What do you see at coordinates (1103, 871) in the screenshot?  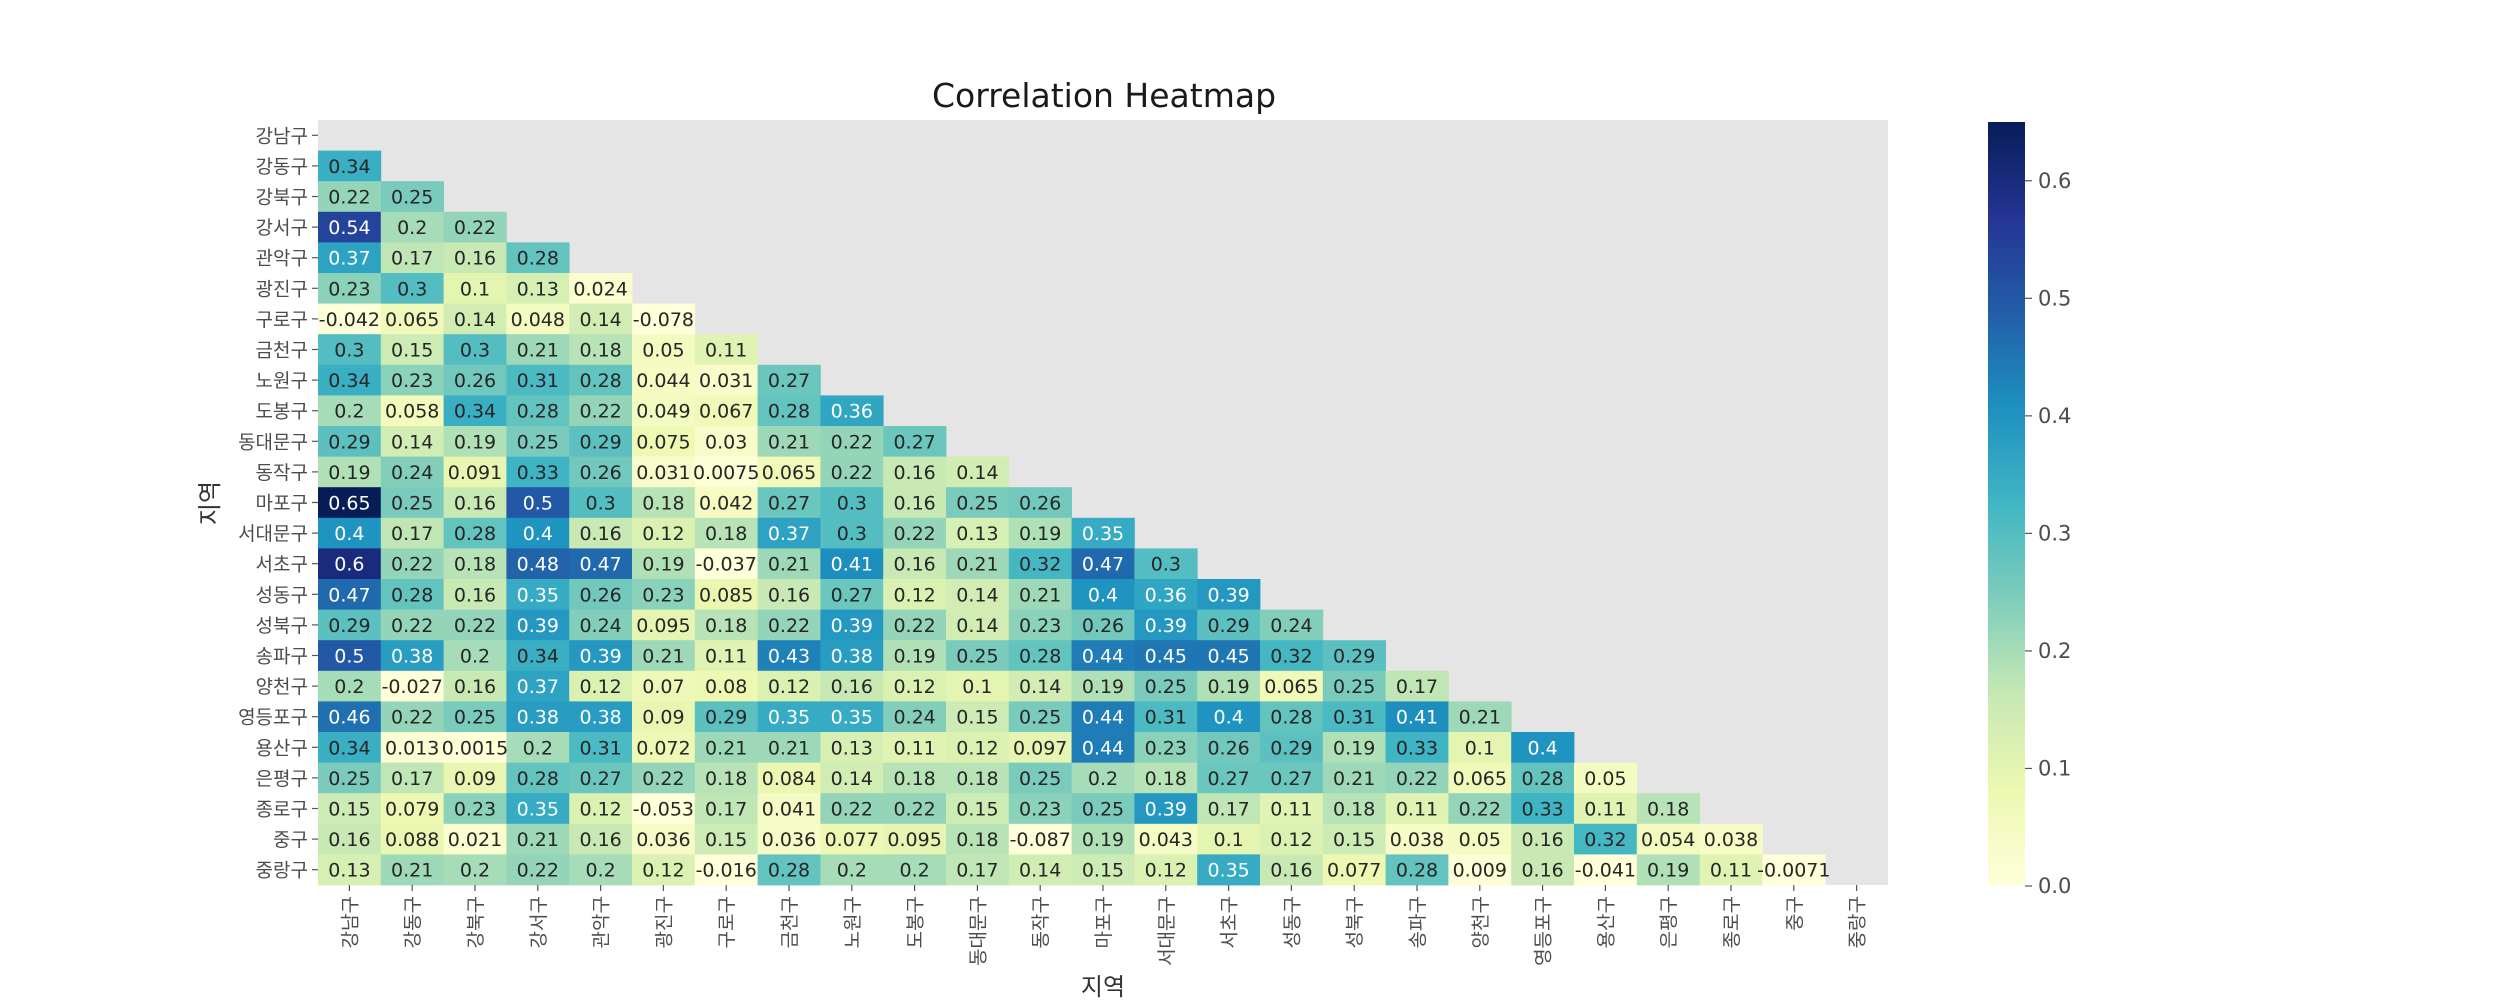 I see `cell-value-label: 0.15` at bounding box center [1103, 871].